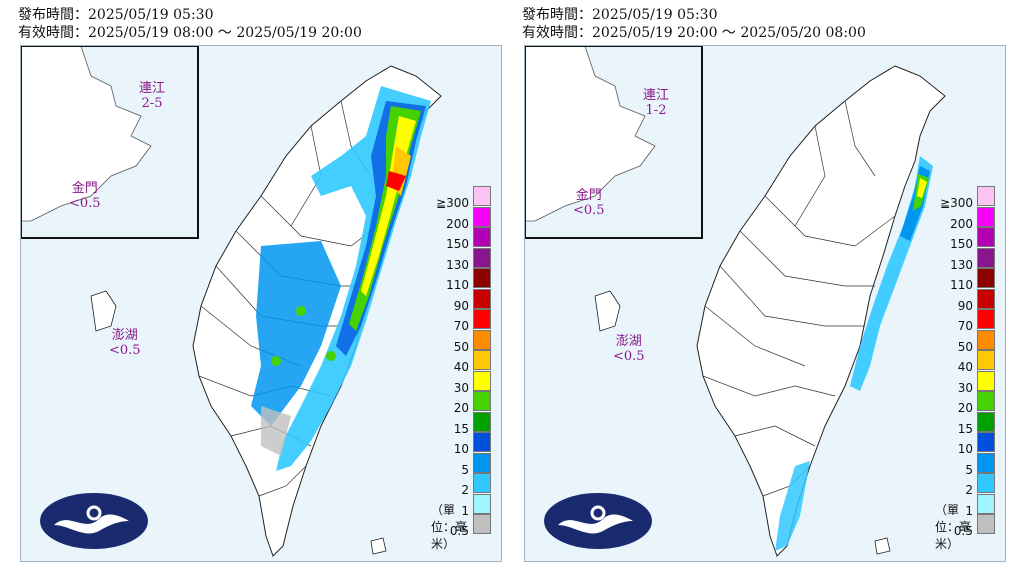 The height and width of the screenshot is (576, 1024). What do you see at coordinates (965, 305) in the screenshot?
I see `legend-label: 90` at bounding box center [965, 305].